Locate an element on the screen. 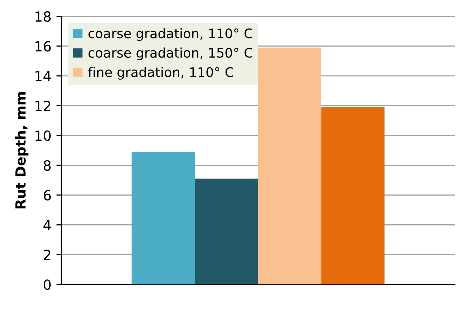 This screenshot has height=331, width=474. y-tick-label: 16 is located at coordinates (44, 46).